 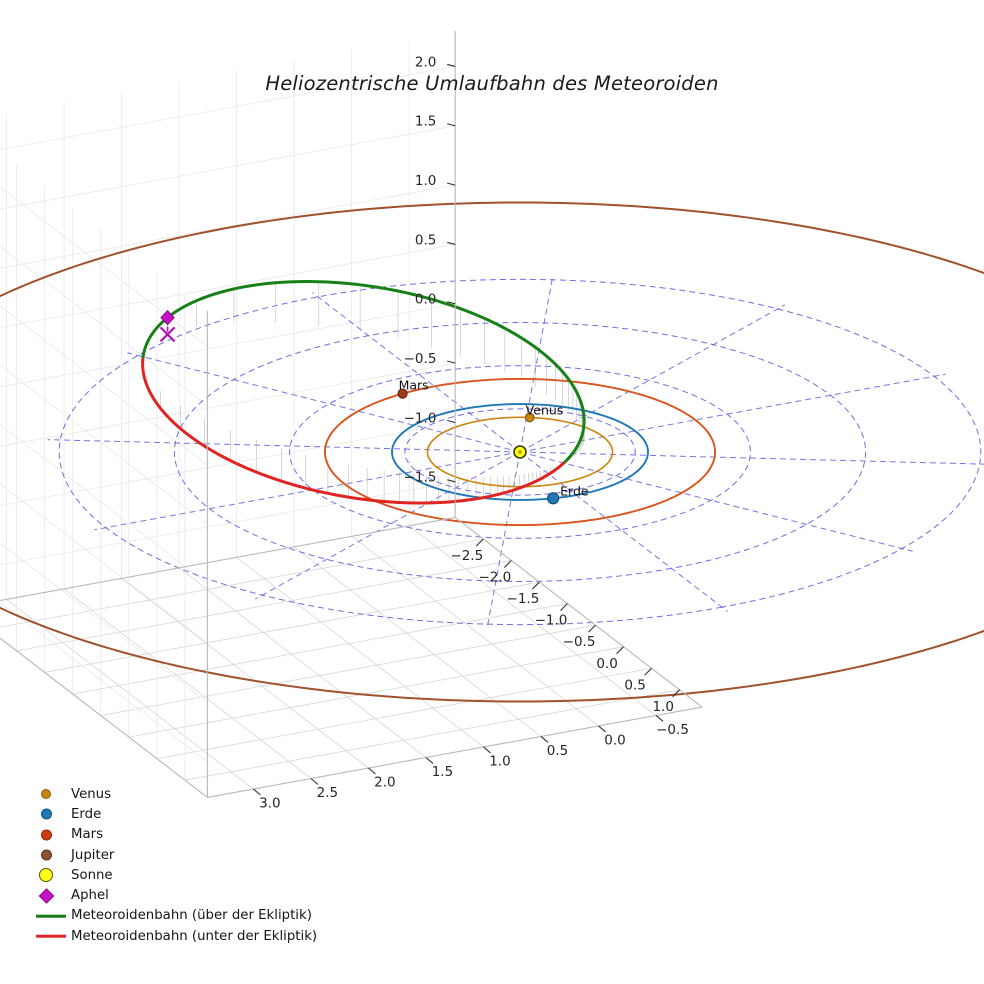 What do you see at coordinates (175, 835) in the screenshot?
I see `legend-entry: Mars` at bounding box center [175, 835].